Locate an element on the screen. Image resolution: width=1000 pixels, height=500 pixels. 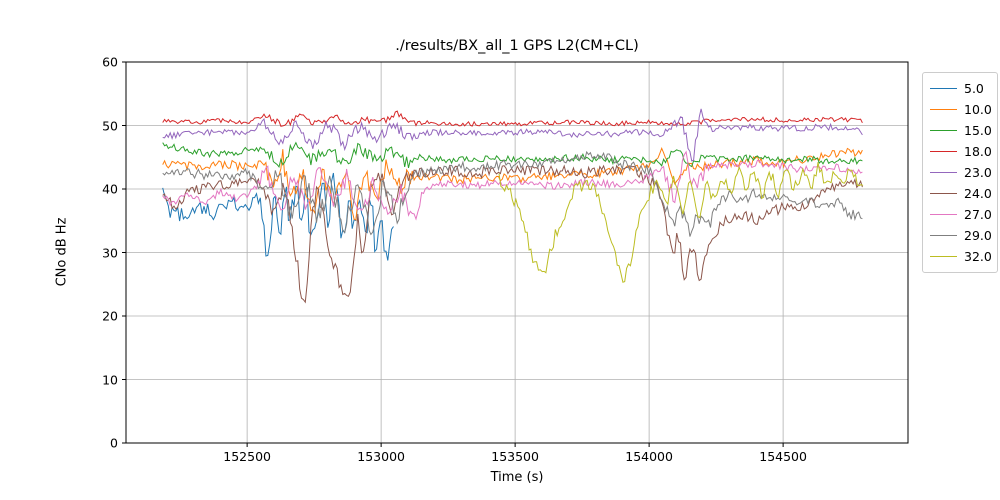
series-line-15.0 is located at coordinates (512, 155).